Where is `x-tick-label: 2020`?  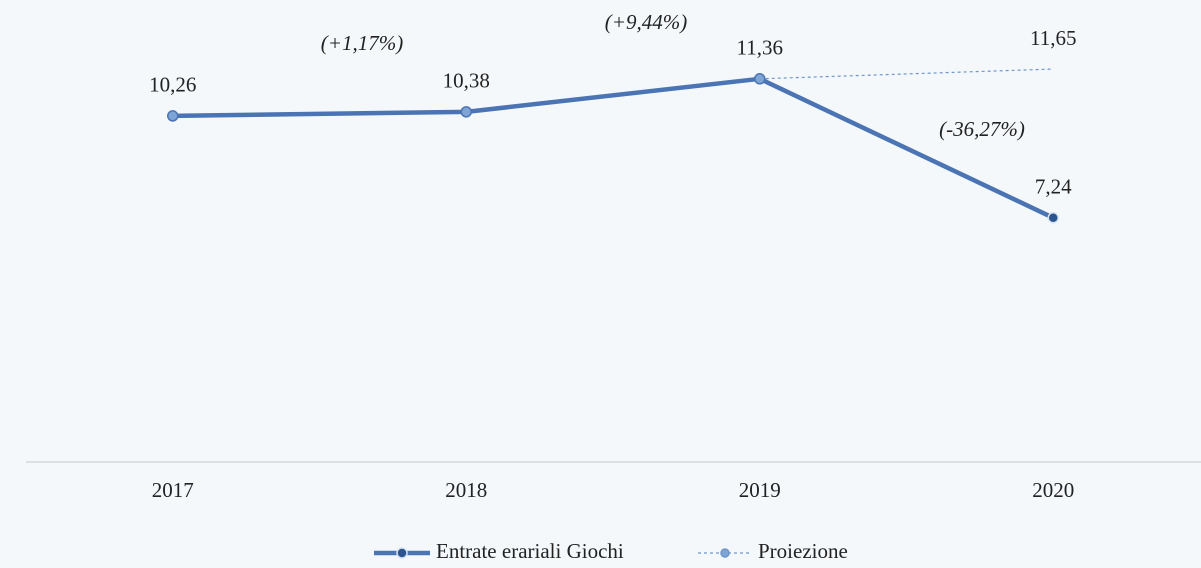 x-tick-label: 2020 is located at coordinates (1053, 490).